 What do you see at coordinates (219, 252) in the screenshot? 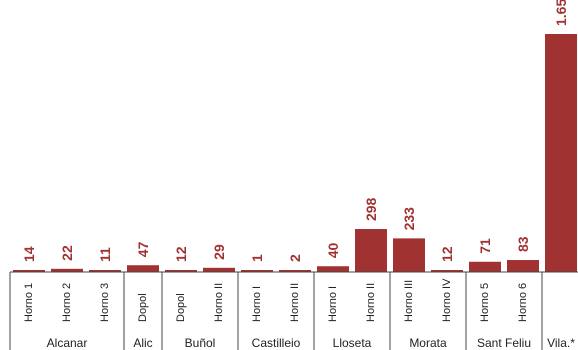
I see `value-label: 29` at bounding box center [219, 252].